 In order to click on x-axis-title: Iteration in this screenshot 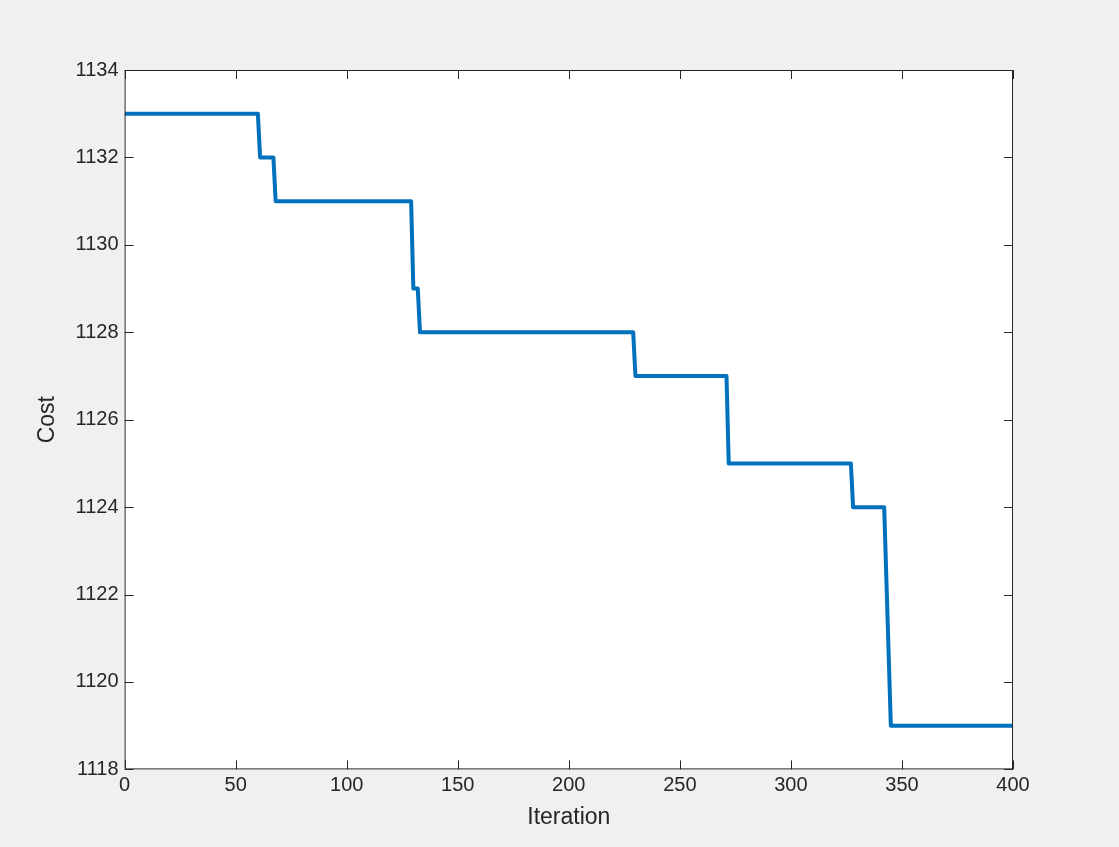, I will do `click(569, 815)`.